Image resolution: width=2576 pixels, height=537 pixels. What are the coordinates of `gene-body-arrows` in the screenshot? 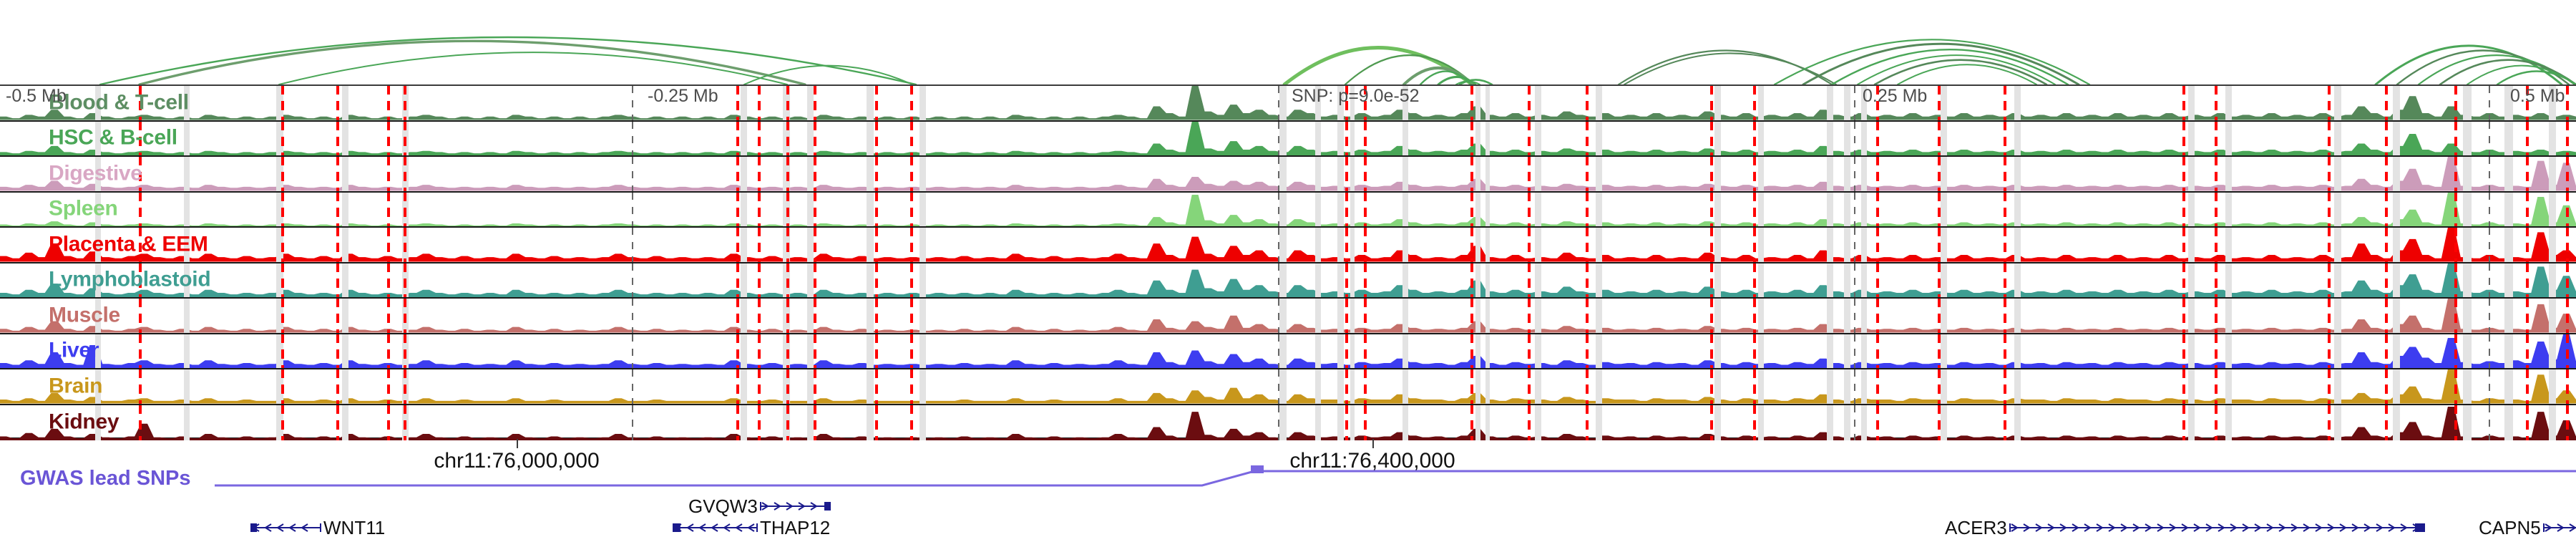 It's located at (285, 527).